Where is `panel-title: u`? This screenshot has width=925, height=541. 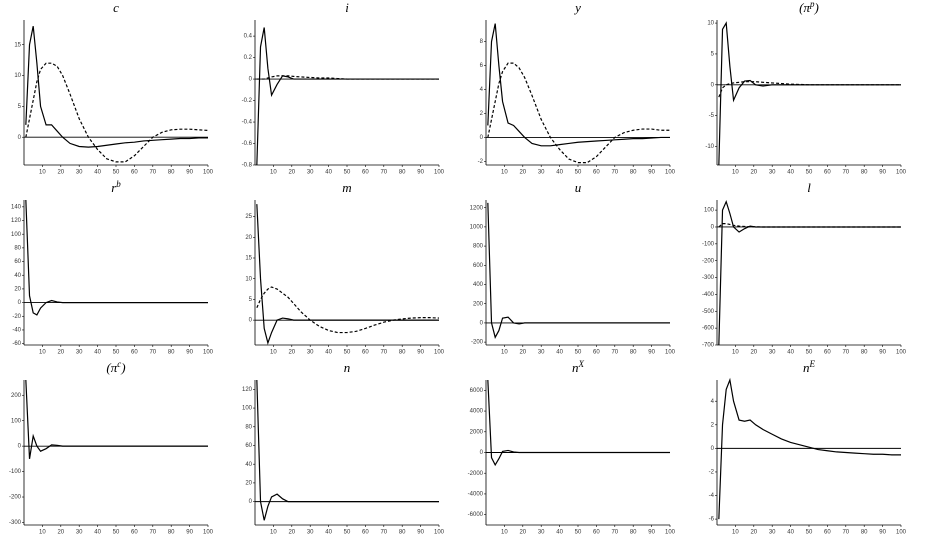
panel-title: u is located at coordinates (578, 187).